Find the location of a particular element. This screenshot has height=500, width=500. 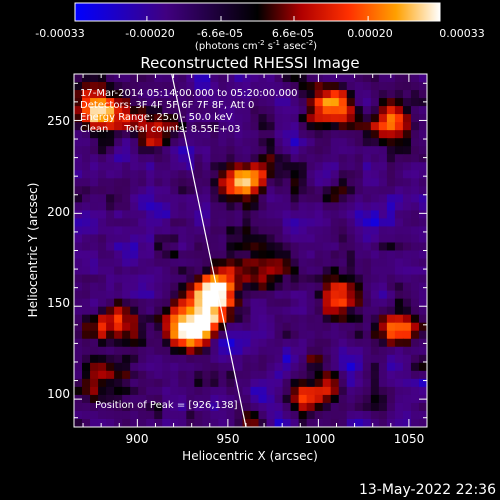

colorbar-tick-label: 0.00033 is located at coordinates (462, 33).